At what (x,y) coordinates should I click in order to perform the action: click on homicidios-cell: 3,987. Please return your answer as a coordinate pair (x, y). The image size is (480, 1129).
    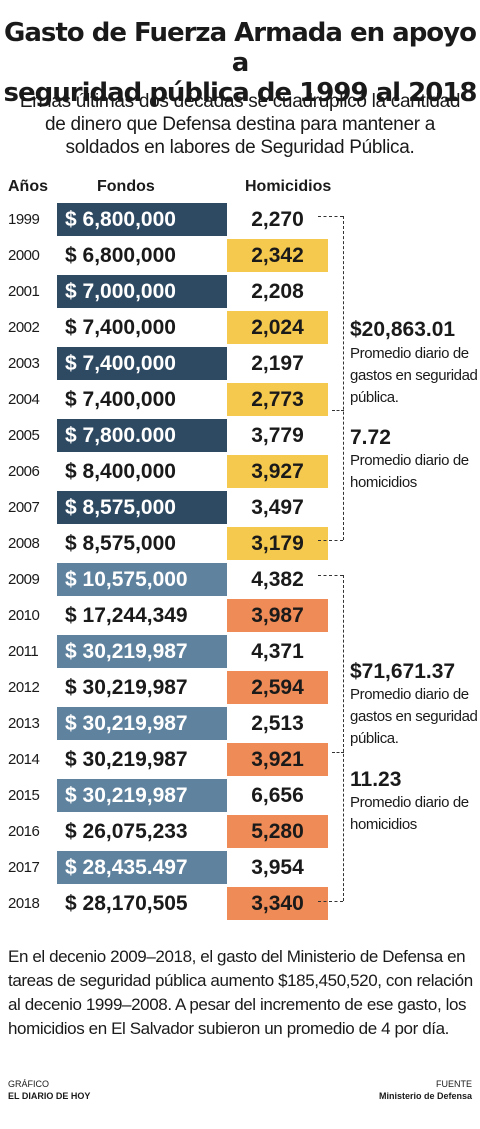
    Looking at the image, I should click on (277, 615).